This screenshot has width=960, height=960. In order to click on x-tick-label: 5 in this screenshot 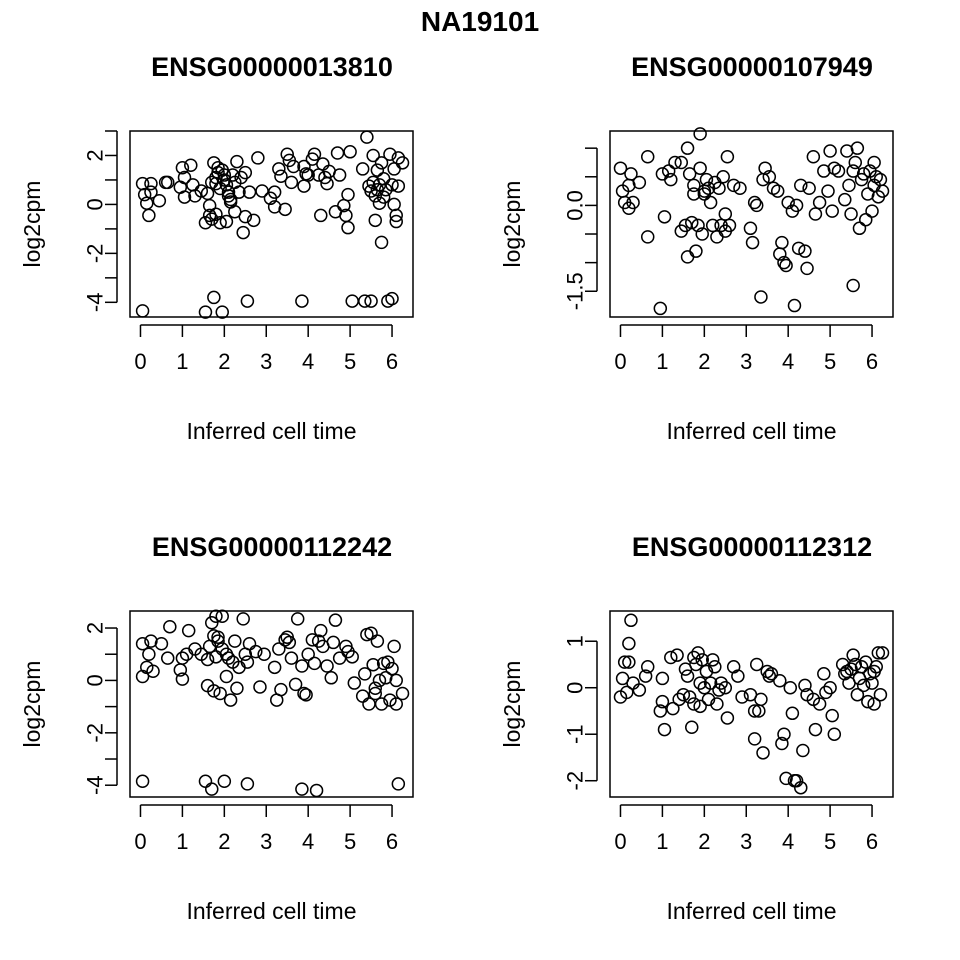, I will do `click(350, 361)`.